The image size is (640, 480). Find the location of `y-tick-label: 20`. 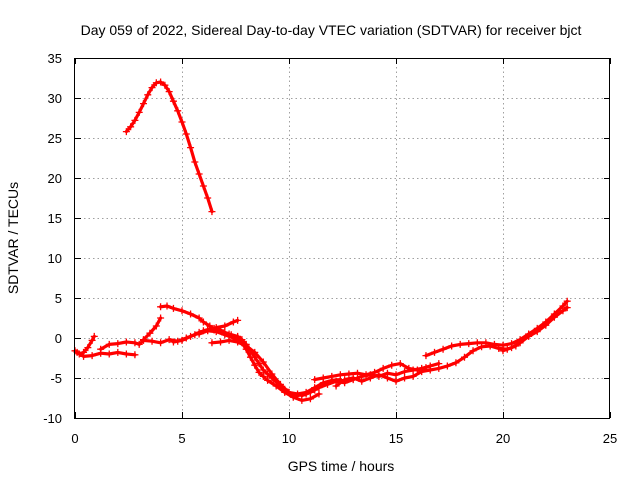

y-tick-label: 20 is located at coordinates (55, 178).